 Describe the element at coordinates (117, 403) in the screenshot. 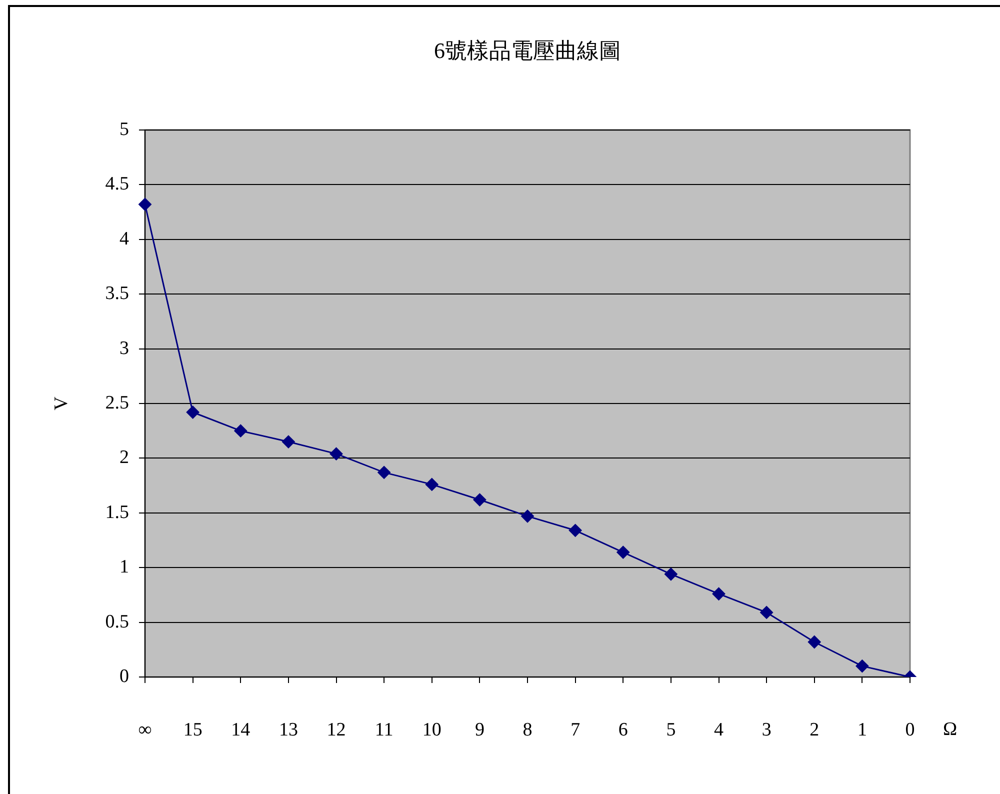

I see `y-tick-label: 2.5` at that location.